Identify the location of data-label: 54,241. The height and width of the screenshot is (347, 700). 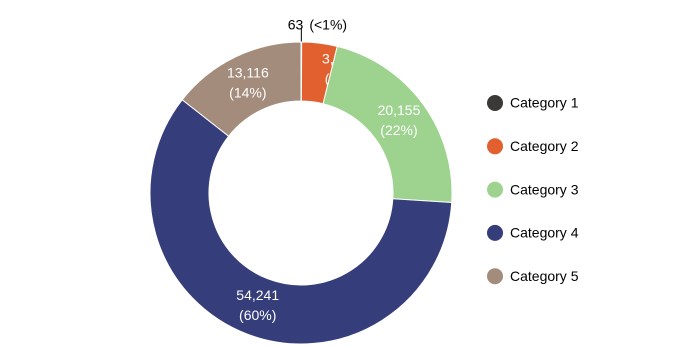
(257, 295).